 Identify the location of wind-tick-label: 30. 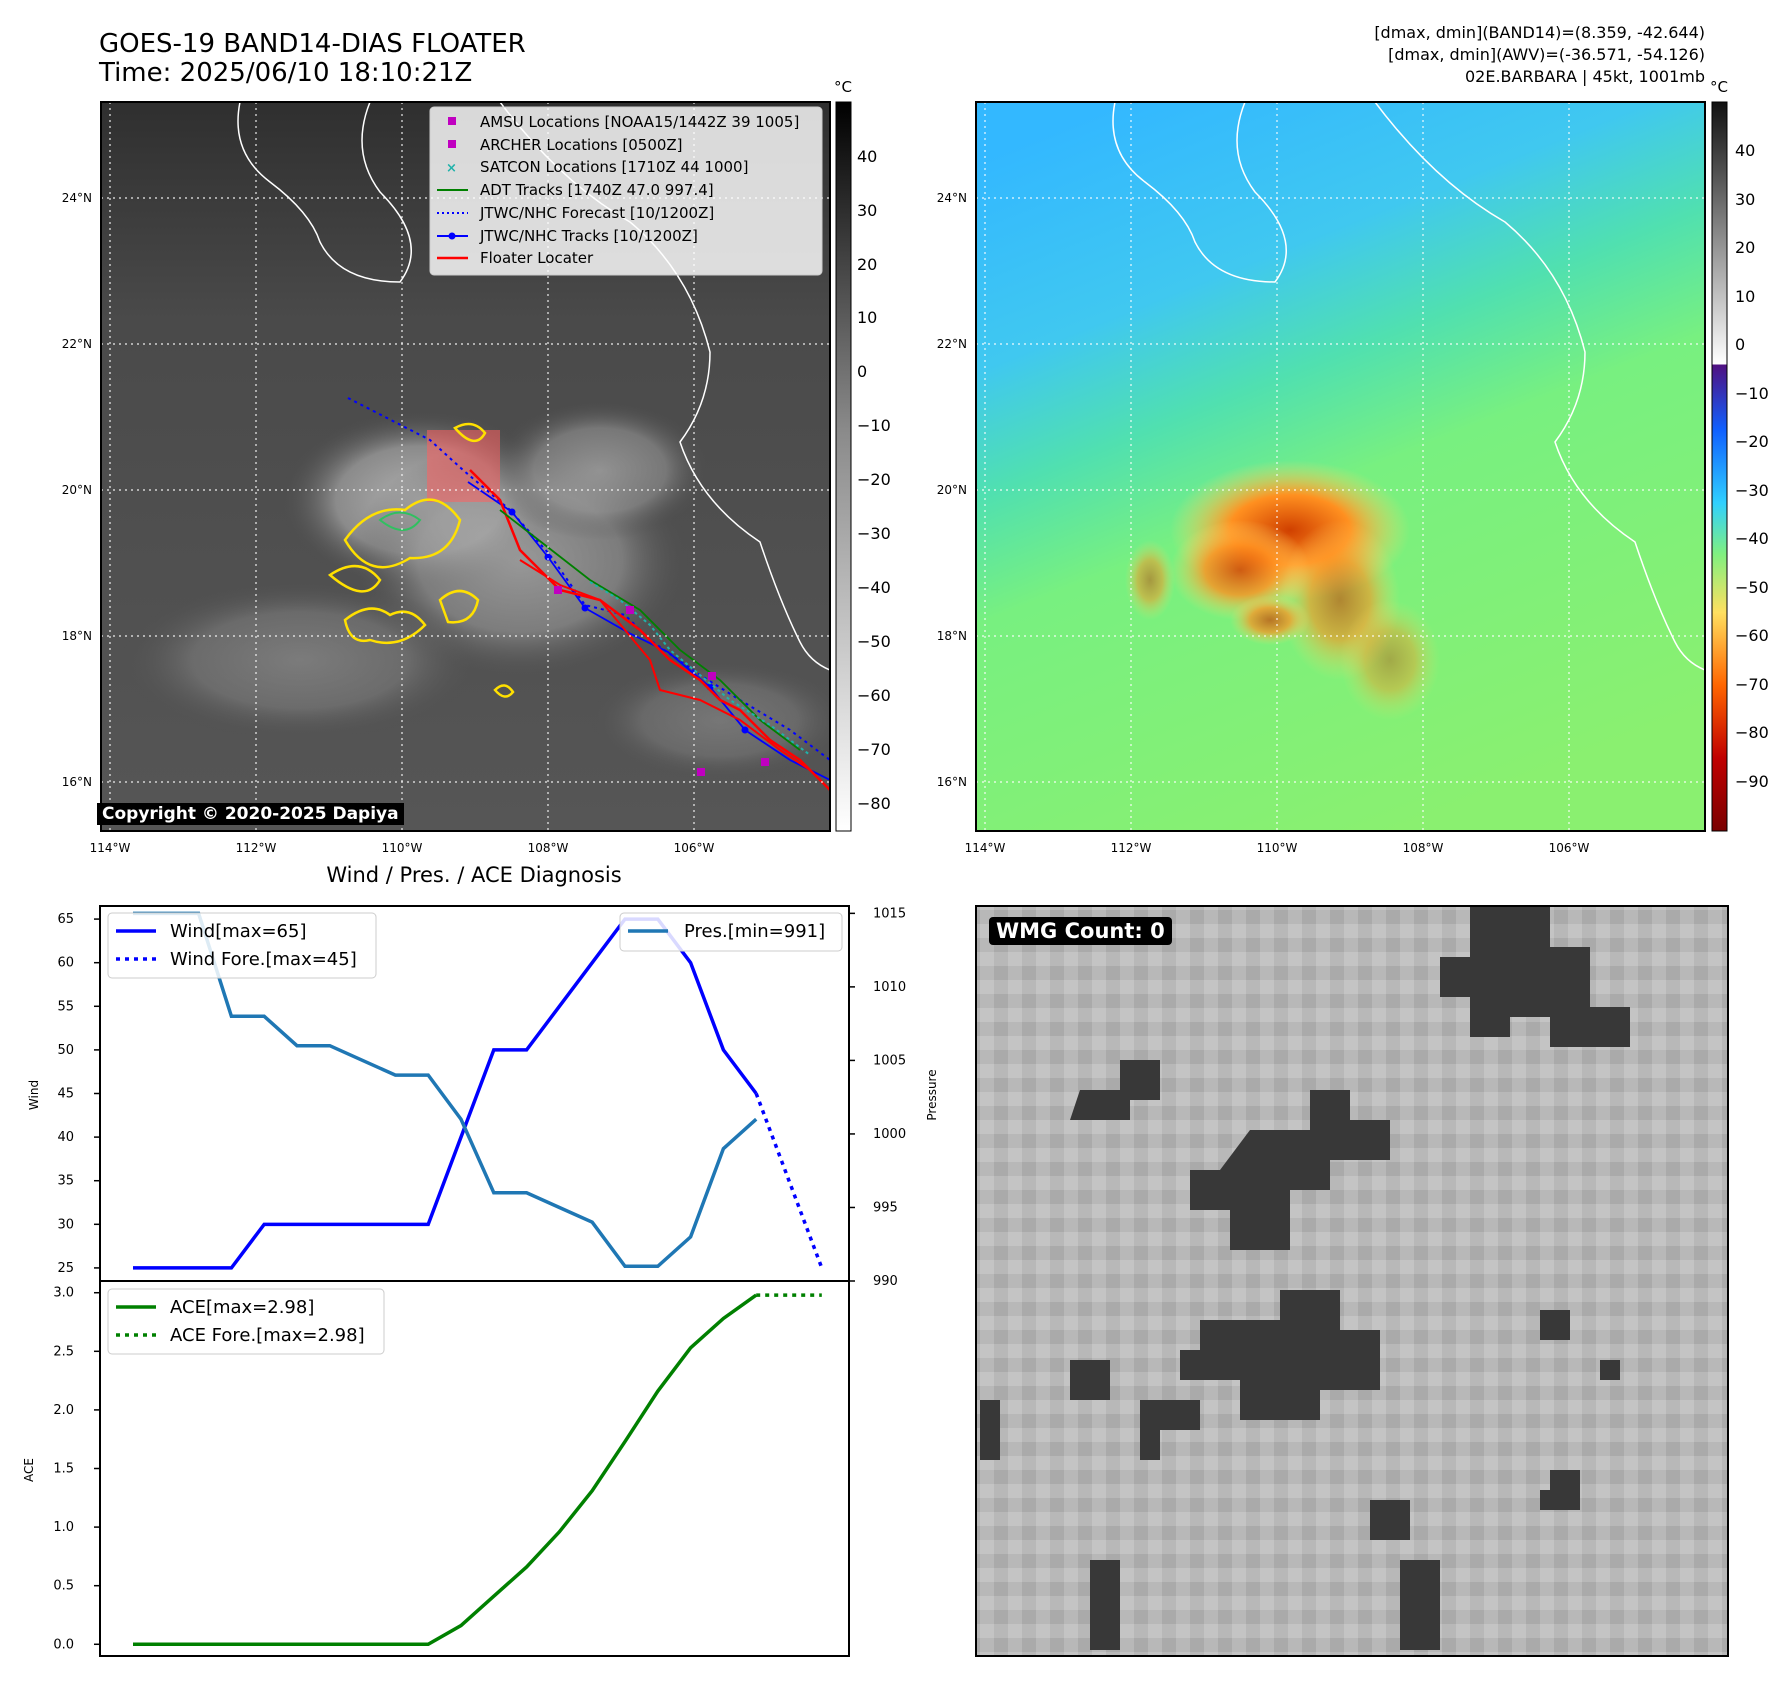
(65, 1224).